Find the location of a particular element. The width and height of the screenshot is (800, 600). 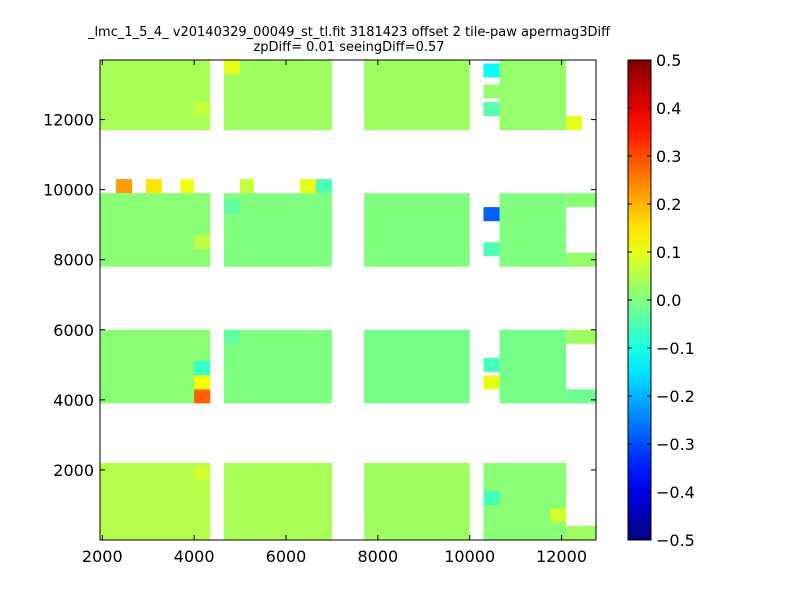

x-tick-label: 10000 is located at coordinates (469, 556).